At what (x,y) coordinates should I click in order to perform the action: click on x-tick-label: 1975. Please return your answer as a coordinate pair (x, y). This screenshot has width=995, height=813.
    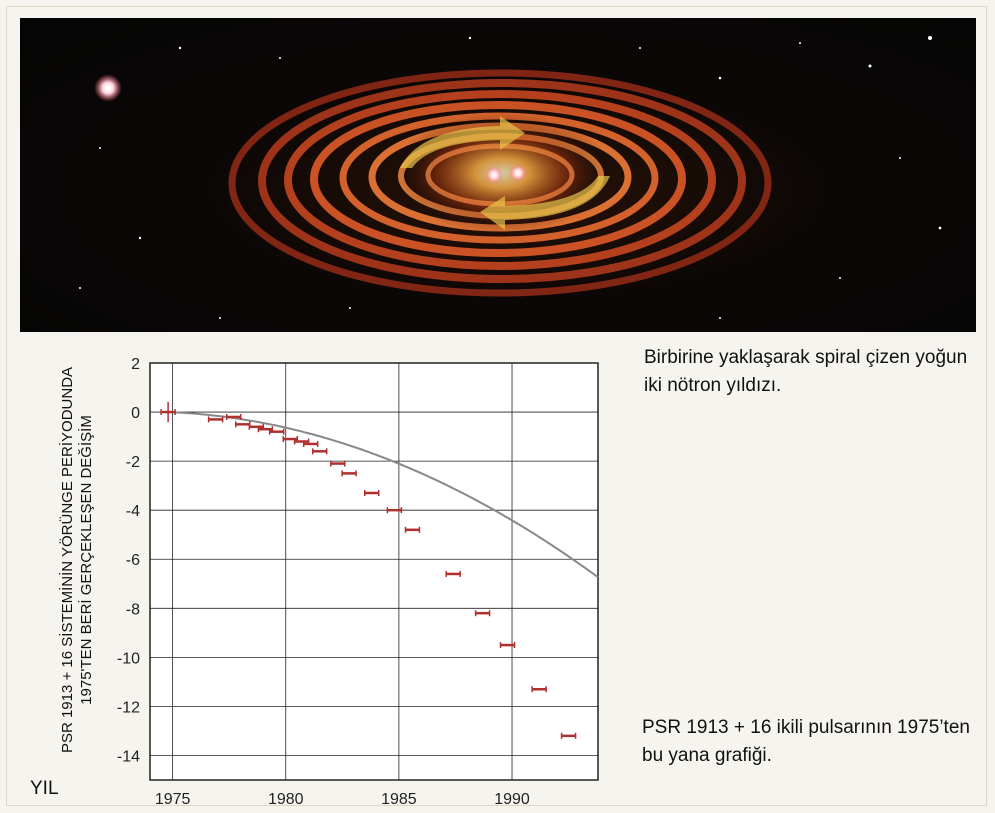
    Looking at the image, I should click on (173, 799).